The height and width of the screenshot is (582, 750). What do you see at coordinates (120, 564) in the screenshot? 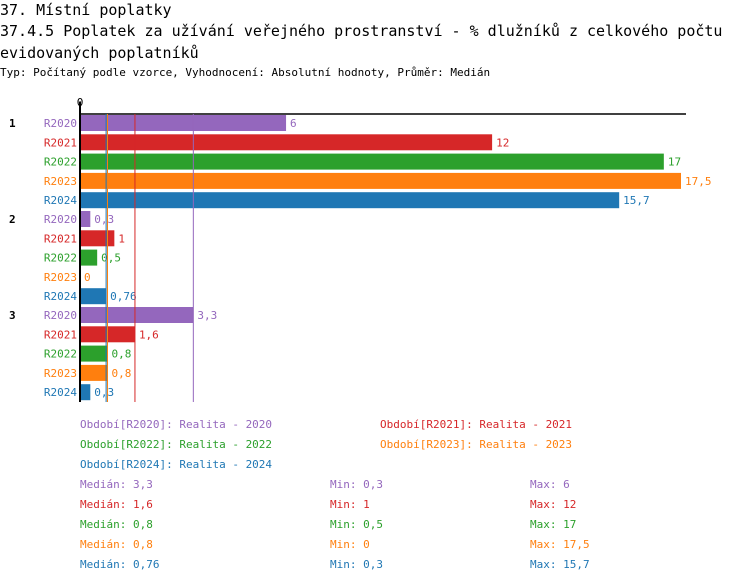
I see `median-stat-R2024: Medián: 0,76` at bounding box center [120, 564].